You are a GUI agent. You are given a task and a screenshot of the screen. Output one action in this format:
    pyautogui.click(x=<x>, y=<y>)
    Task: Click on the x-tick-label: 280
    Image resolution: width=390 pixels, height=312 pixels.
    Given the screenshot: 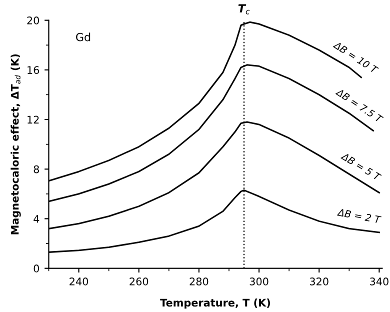 What is the action you would take?
    pyautogui.click(x=199, y=282)
    